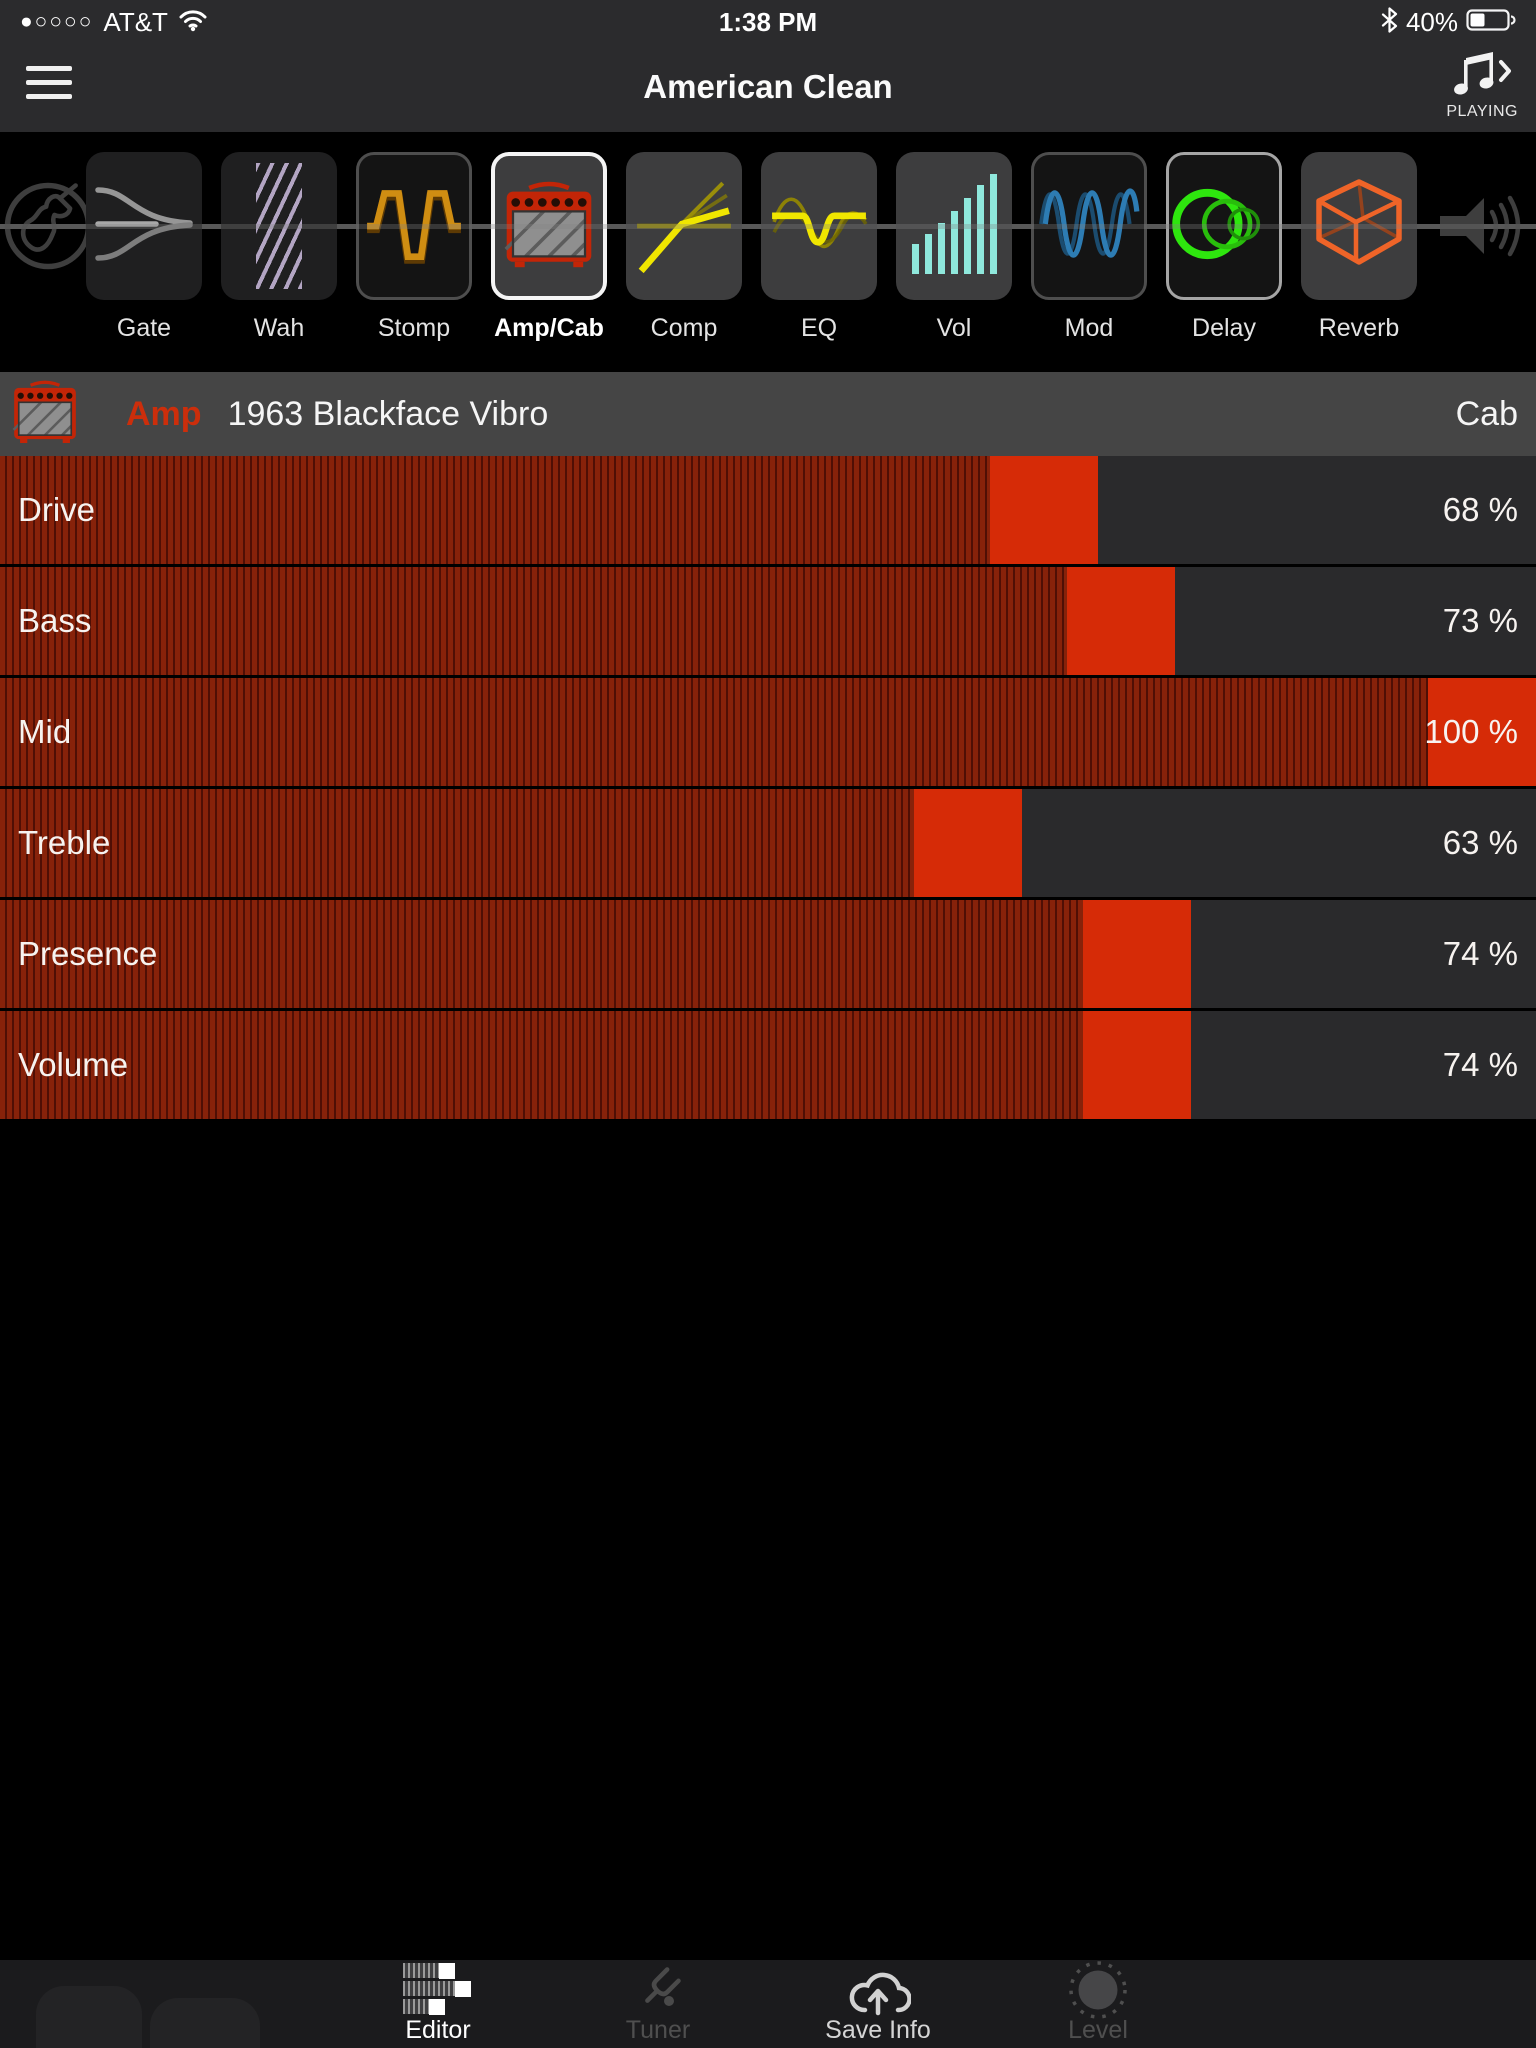 This screenshot has width=1536, height=2048. What do you see at coordinates (954, 328) in the screenshot?
I see `label-vol: Vol` at bounding box center [954, 328].